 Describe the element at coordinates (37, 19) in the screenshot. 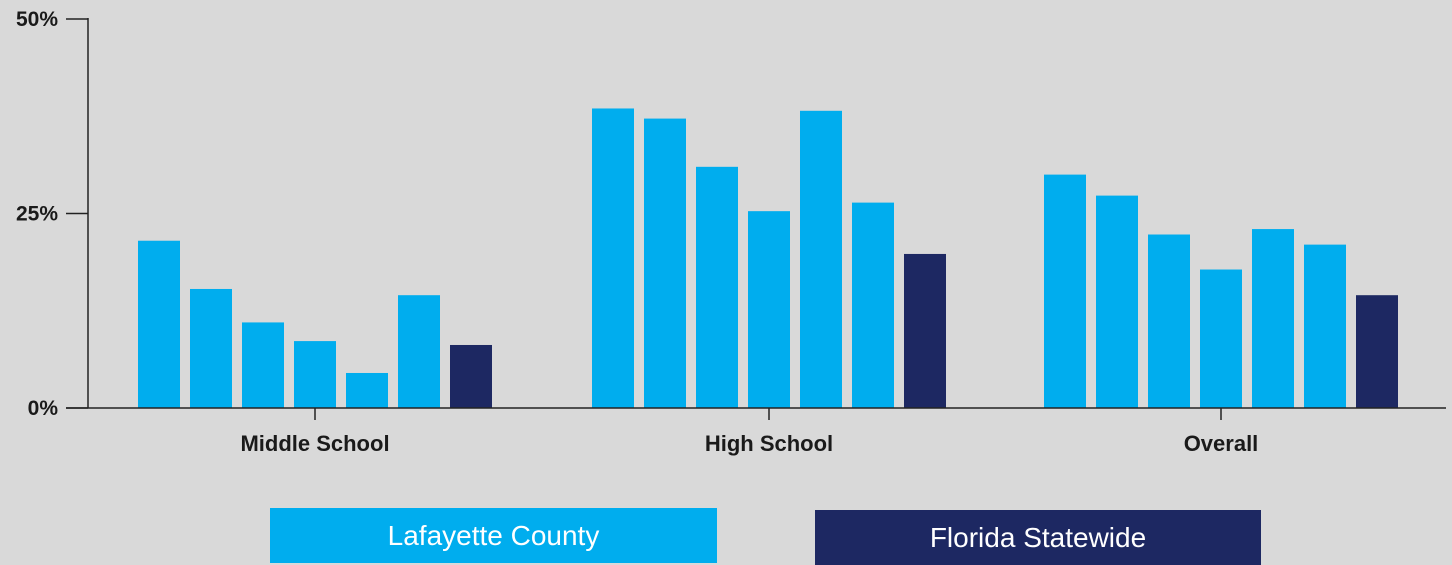

I see `y-tick-label: 50%` at that location.